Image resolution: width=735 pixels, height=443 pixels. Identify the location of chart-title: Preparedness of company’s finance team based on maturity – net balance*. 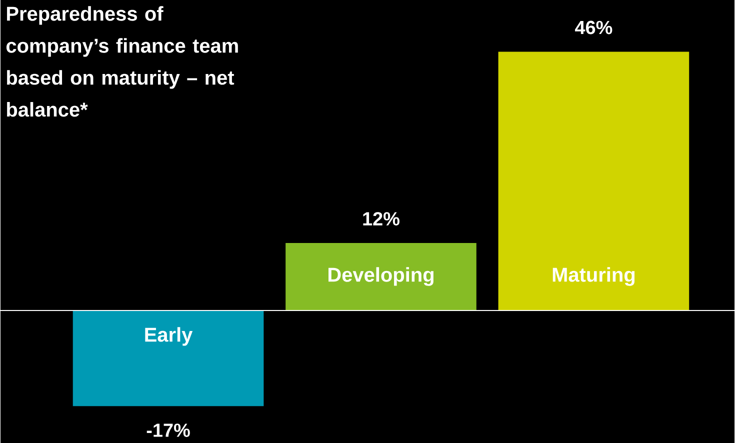
(122, 61).